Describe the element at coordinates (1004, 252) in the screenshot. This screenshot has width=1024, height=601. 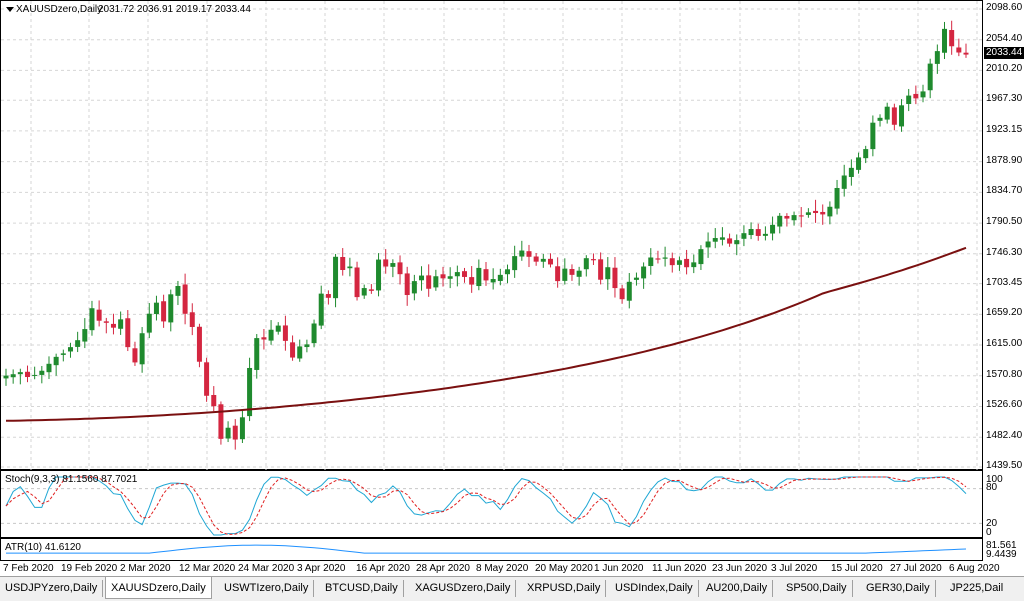
I see `price-tick-label: 1746.30` at that location.